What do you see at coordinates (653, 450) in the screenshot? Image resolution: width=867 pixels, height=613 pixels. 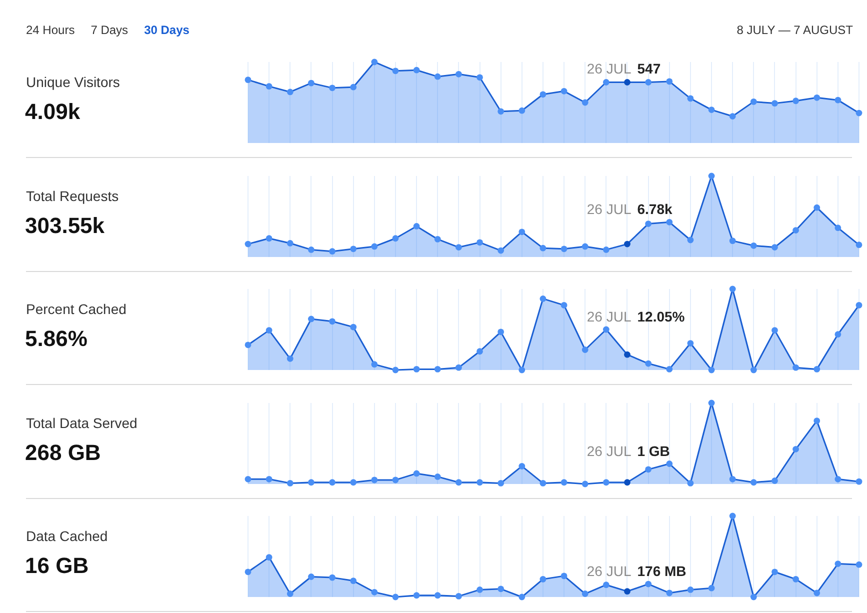 I see `annotation: 1 GB` at bounding box center [653, 450].